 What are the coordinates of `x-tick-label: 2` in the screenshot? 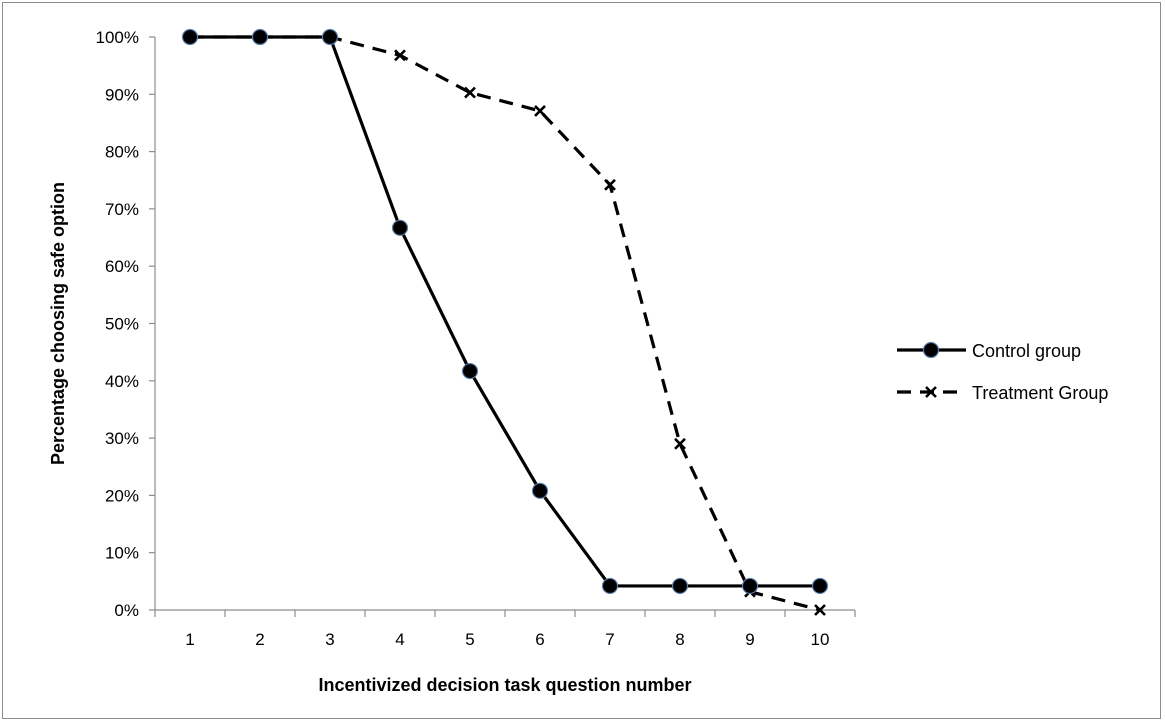 It's located at (259, 639).